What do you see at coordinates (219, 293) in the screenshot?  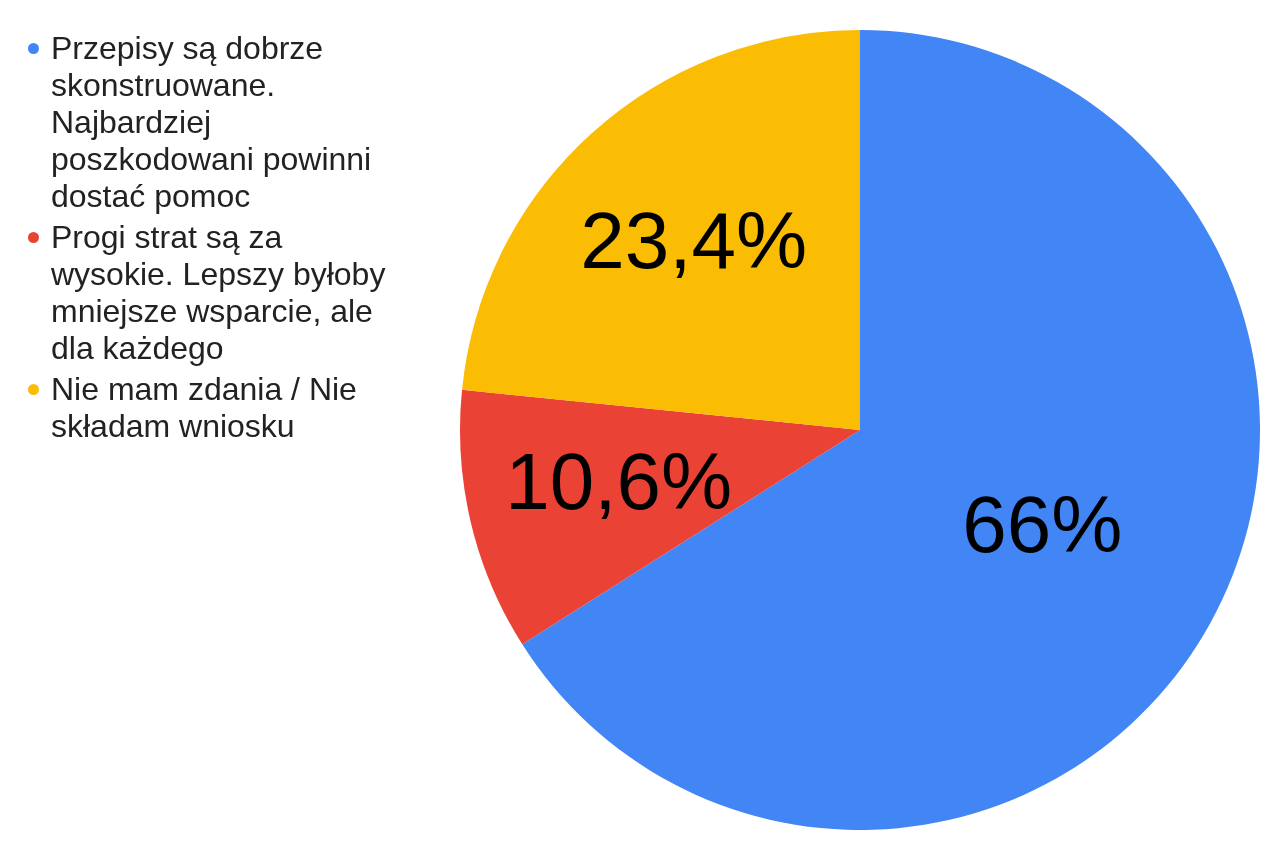 I see `legend-label: Progi strat są za wysokie. Lepszy byłoby mniejsze wsparcie, ale dla każdego` at bounding box center [219, 293].